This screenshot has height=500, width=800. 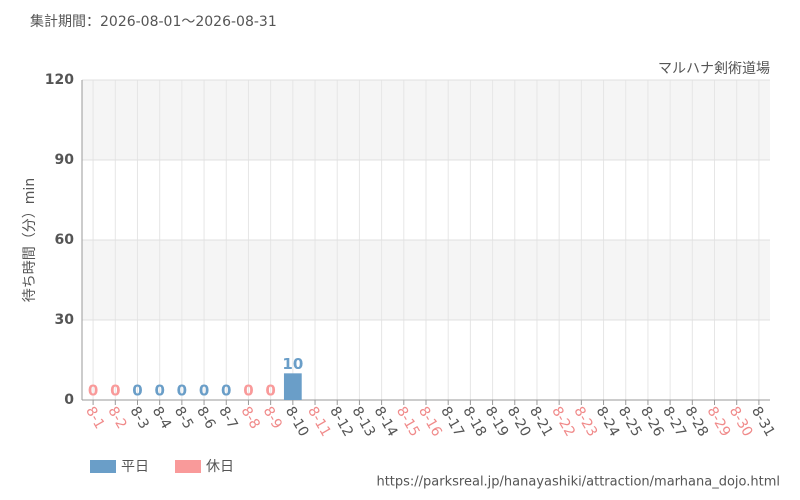 What do you see at coordinates (161, 418) in the screenshot?
I see `x-tick-label: 8-4` at bounding box center [161, 418].